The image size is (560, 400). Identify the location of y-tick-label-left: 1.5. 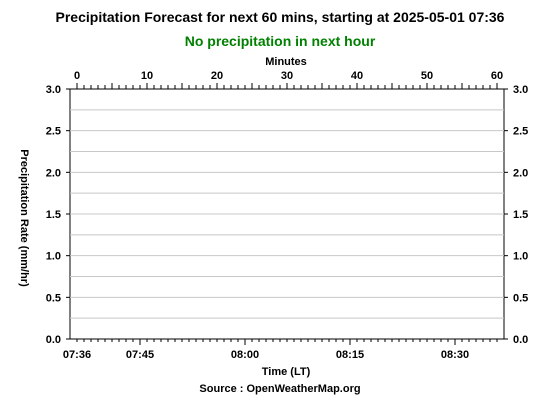
(53, 215).